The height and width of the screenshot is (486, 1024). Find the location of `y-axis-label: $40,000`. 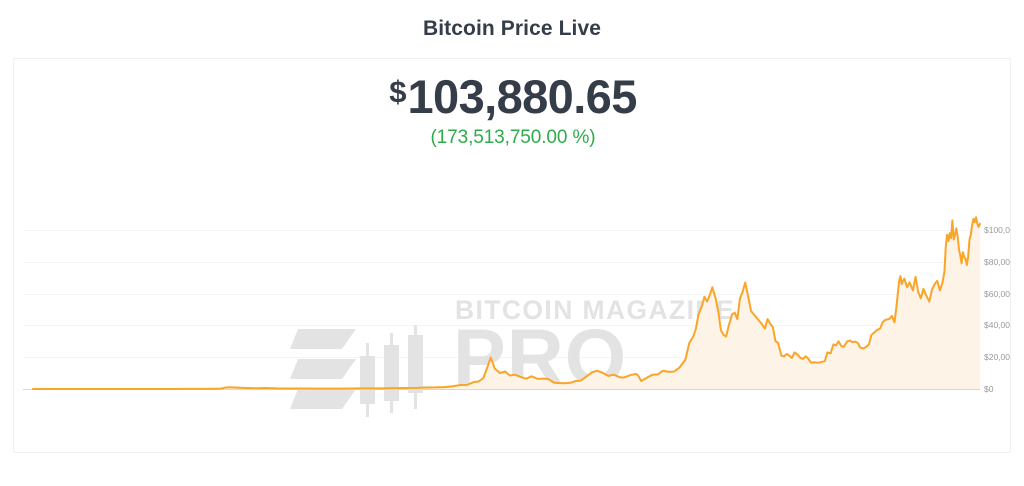

y-axis-label: $40,000 is located at coordinates (997, 325).